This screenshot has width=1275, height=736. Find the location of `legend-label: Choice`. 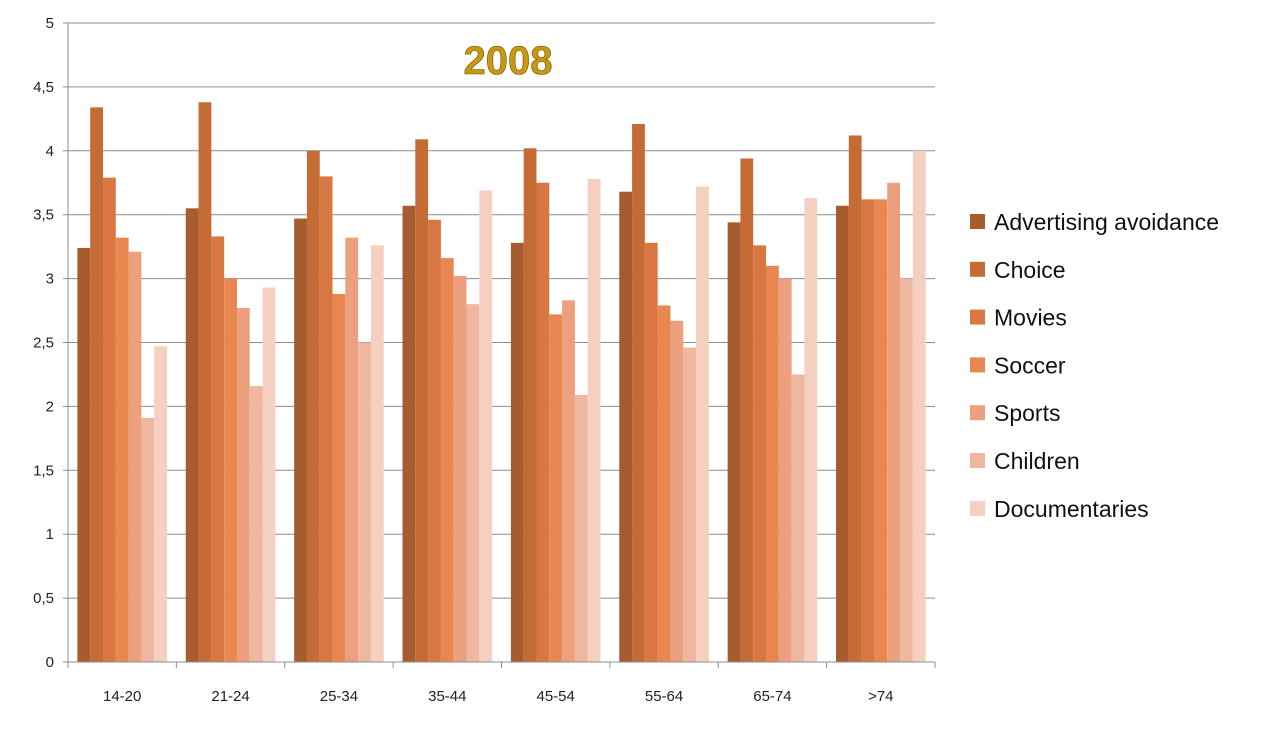

legend-label: Choice is located at coordinates (1030, 270).